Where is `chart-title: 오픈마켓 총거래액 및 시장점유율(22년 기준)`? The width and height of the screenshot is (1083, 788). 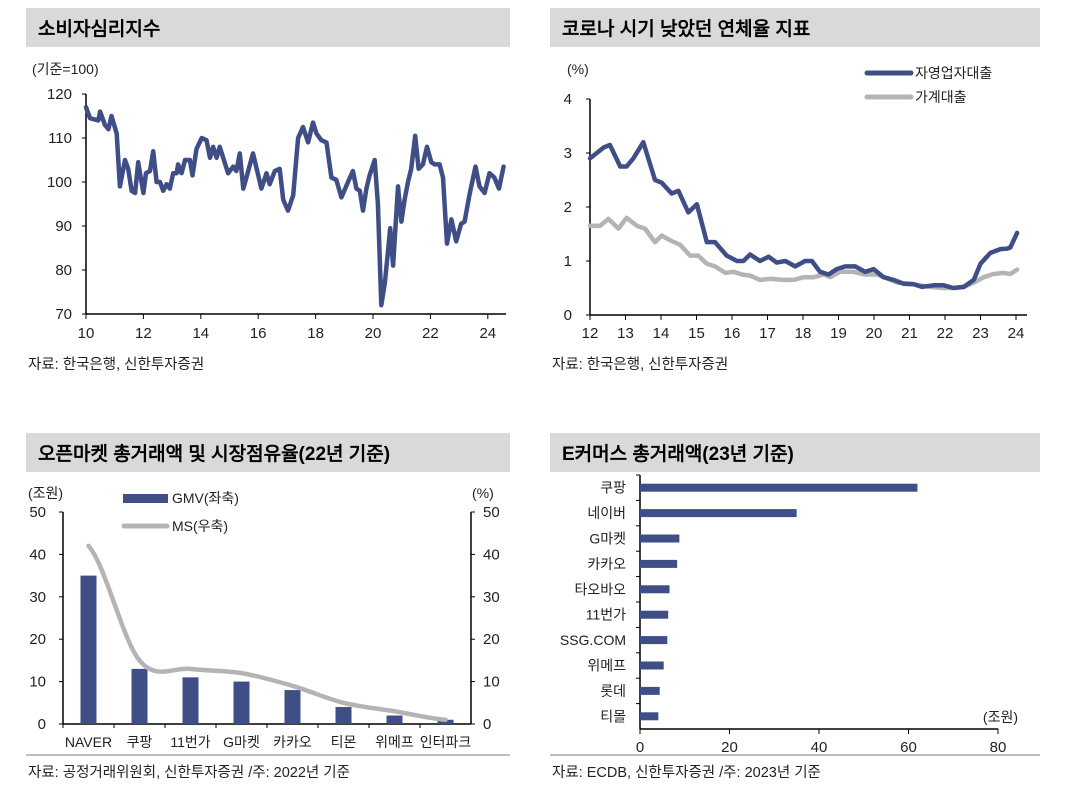 chart-title: 오픈마켓 총거래액 및 시장점유율(22년 기준) is located at coordinates (214, 454).